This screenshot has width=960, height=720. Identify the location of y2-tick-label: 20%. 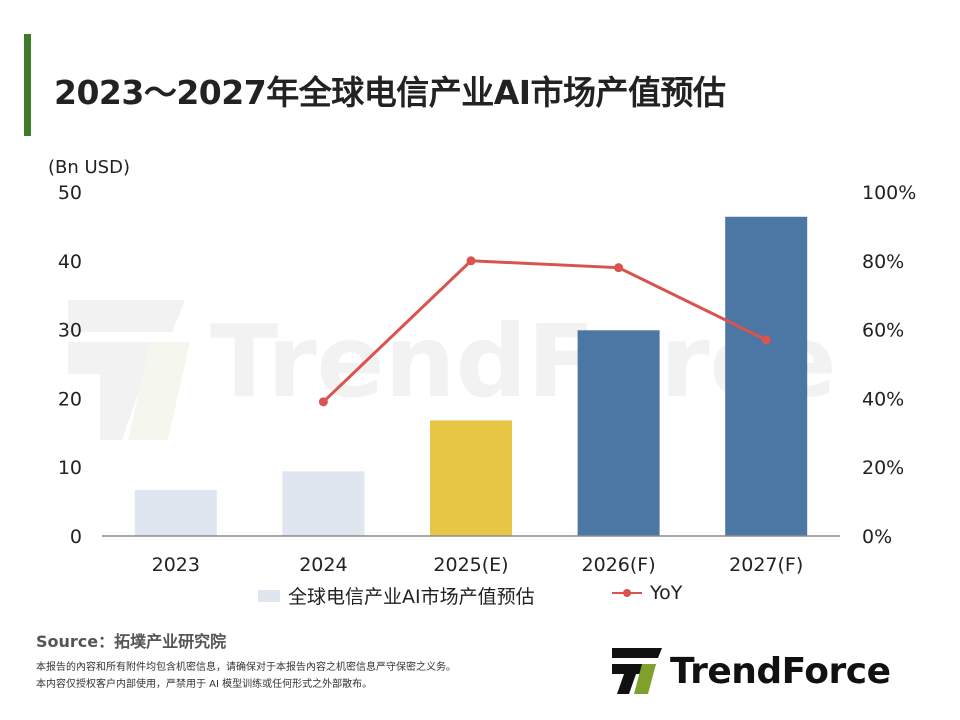
(883, 468).